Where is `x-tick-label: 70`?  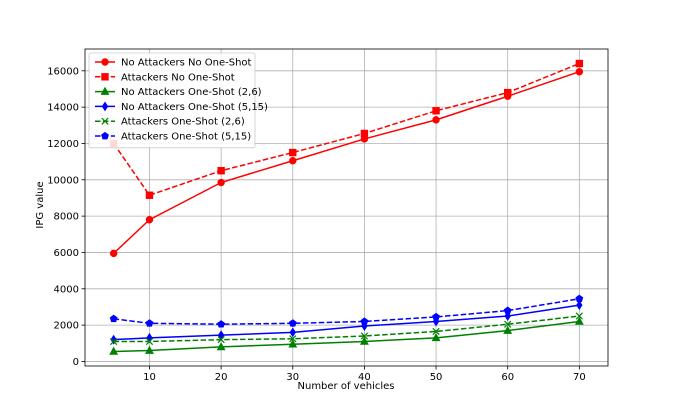
x-tick-label: 70 is located at coordinates (579, 377).